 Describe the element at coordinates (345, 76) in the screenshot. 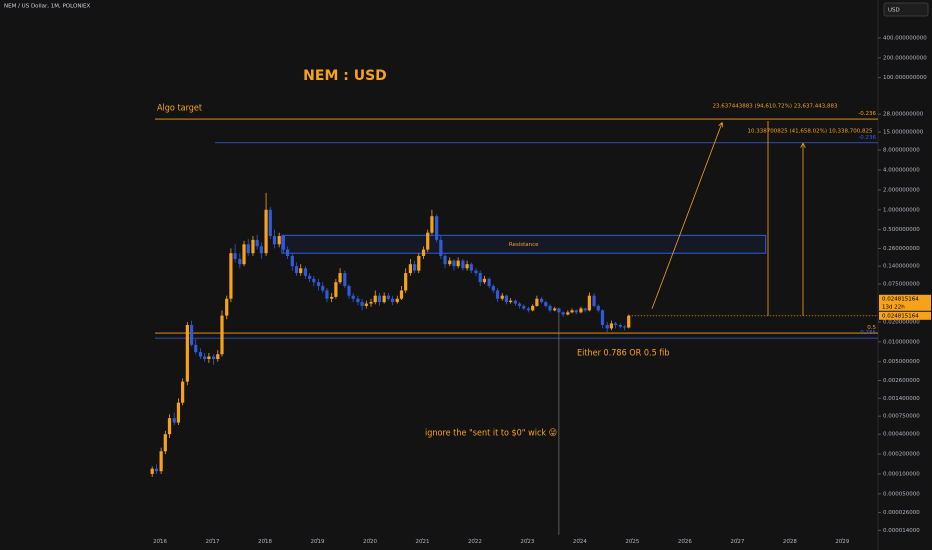

I see `heading: NEM : USD` at that location.